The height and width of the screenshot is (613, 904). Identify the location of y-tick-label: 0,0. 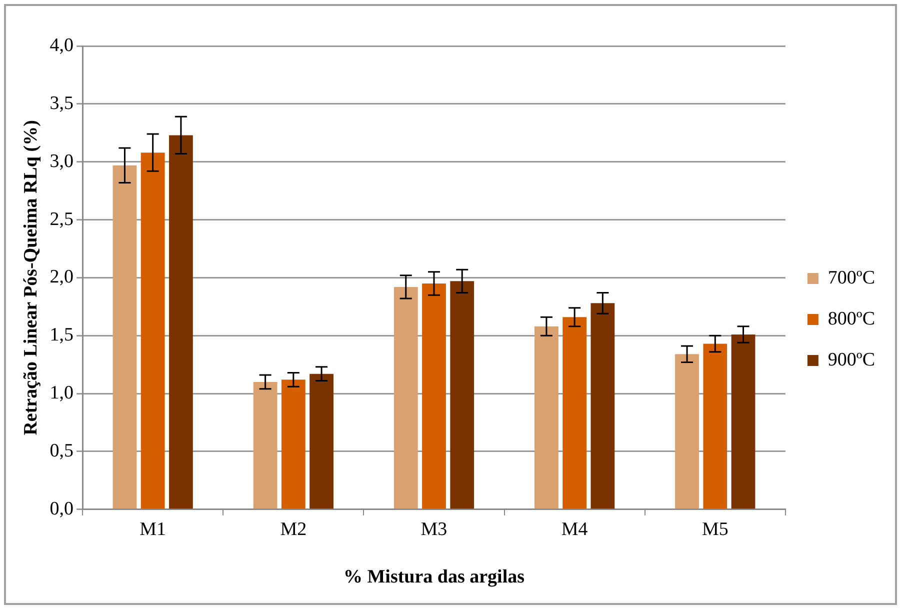
(62, 509).